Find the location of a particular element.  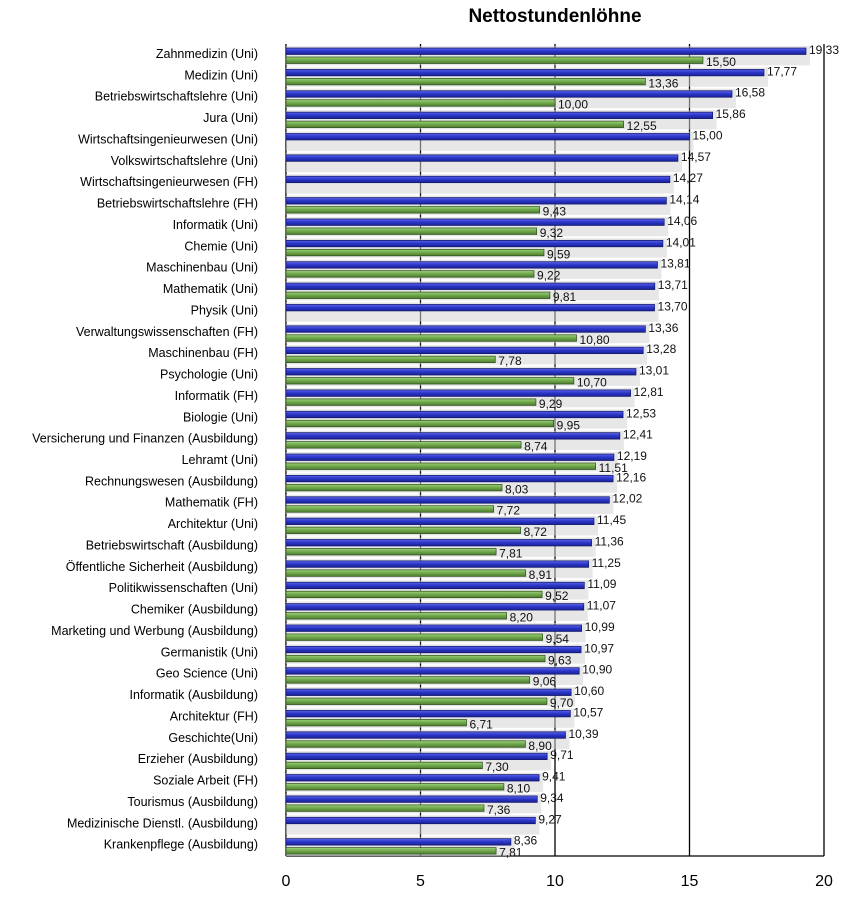

category-label: Chemie (Uni) is located at coordinates (221, 246).